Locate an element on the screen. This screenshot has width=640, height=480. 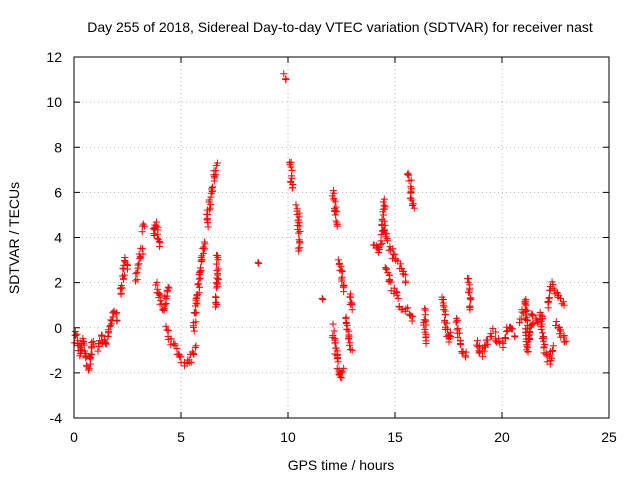
y-tick-label: 4 is located at coordinates (58, 238).